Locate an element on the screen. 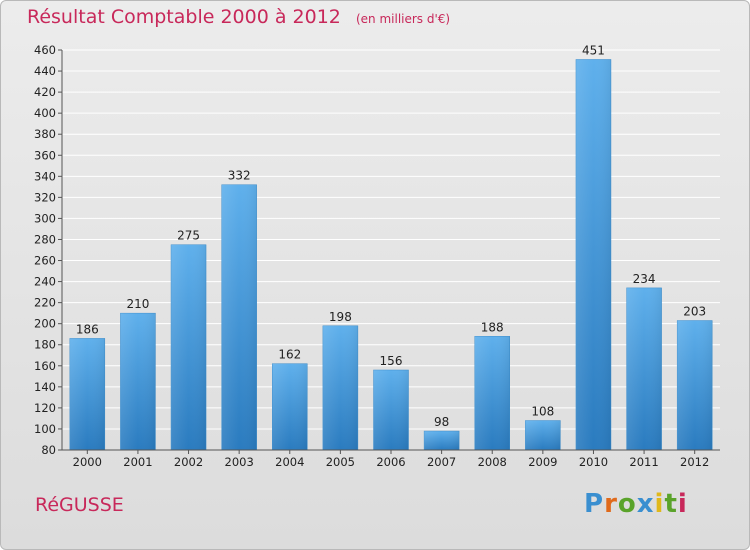 The height and width of the screenshot is (550, 750). y-tick-label: 300 is located at coordinates (45, 218).